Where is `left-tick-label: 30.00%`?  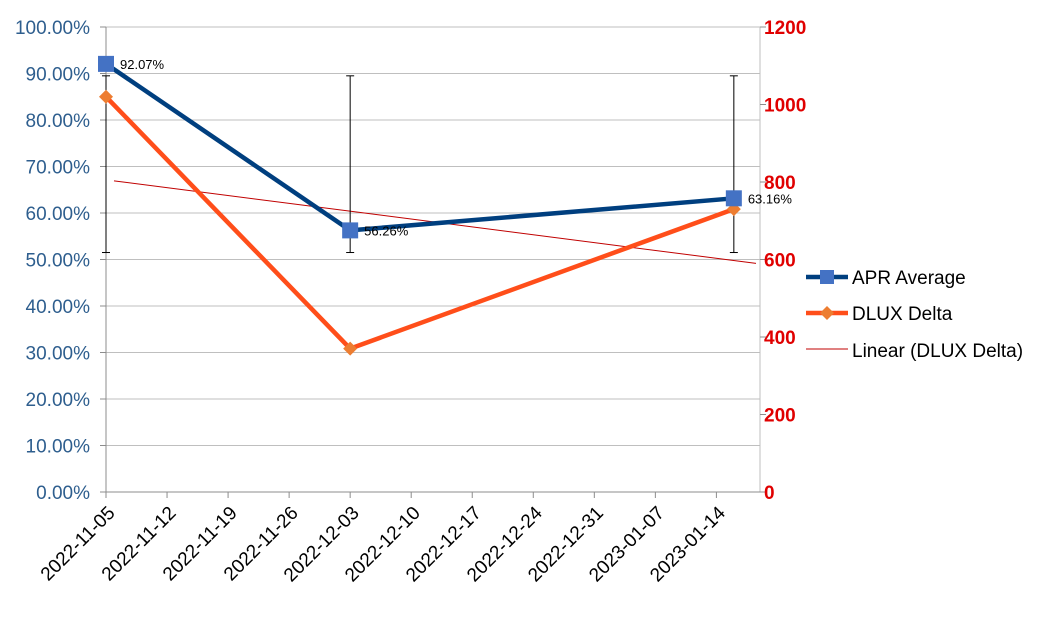
left-tick-label: 30.00% is located at coordinates (58, 354).